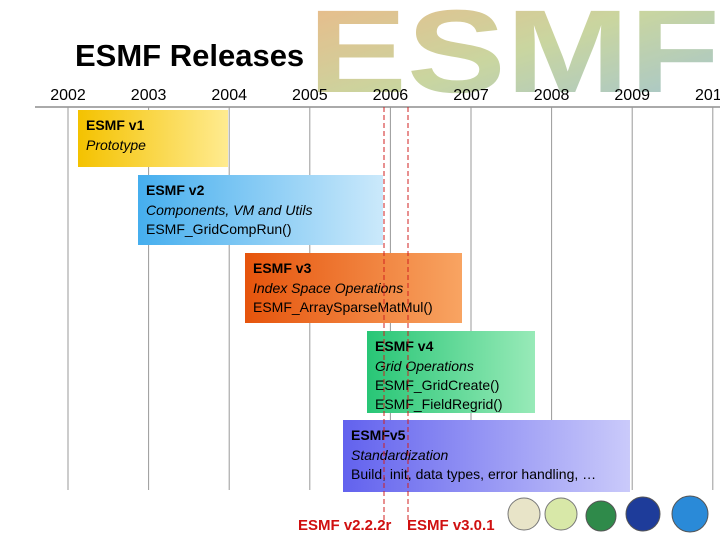 The height and width of the screenshot is (540, 720). What do you see at coordinates (310, 95) in the screenshot?
I see `year-label: 2005` at bounding box center [310, 95].